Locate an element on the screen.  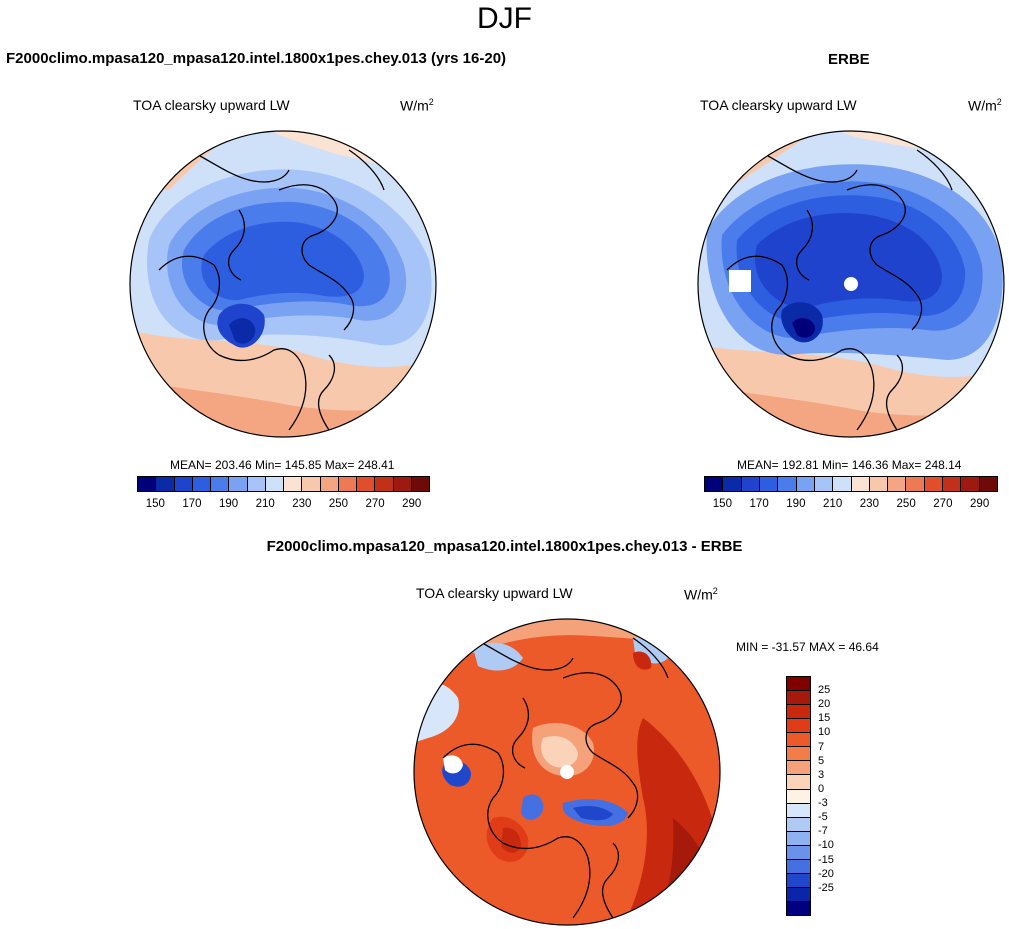
obs-colorbar-ticks: 150 170 190 210 230 250 270 290 is located at coordinates (851, 505).